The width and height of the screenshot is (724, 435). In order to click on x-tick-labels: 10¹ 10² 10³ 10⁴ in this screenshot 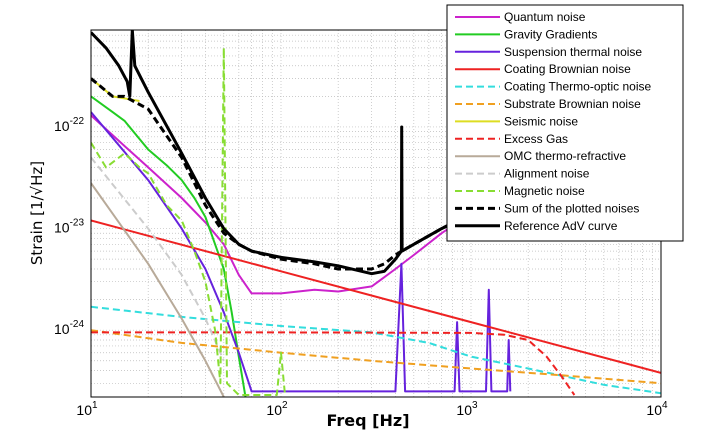, I will do `click(372, 409)`.